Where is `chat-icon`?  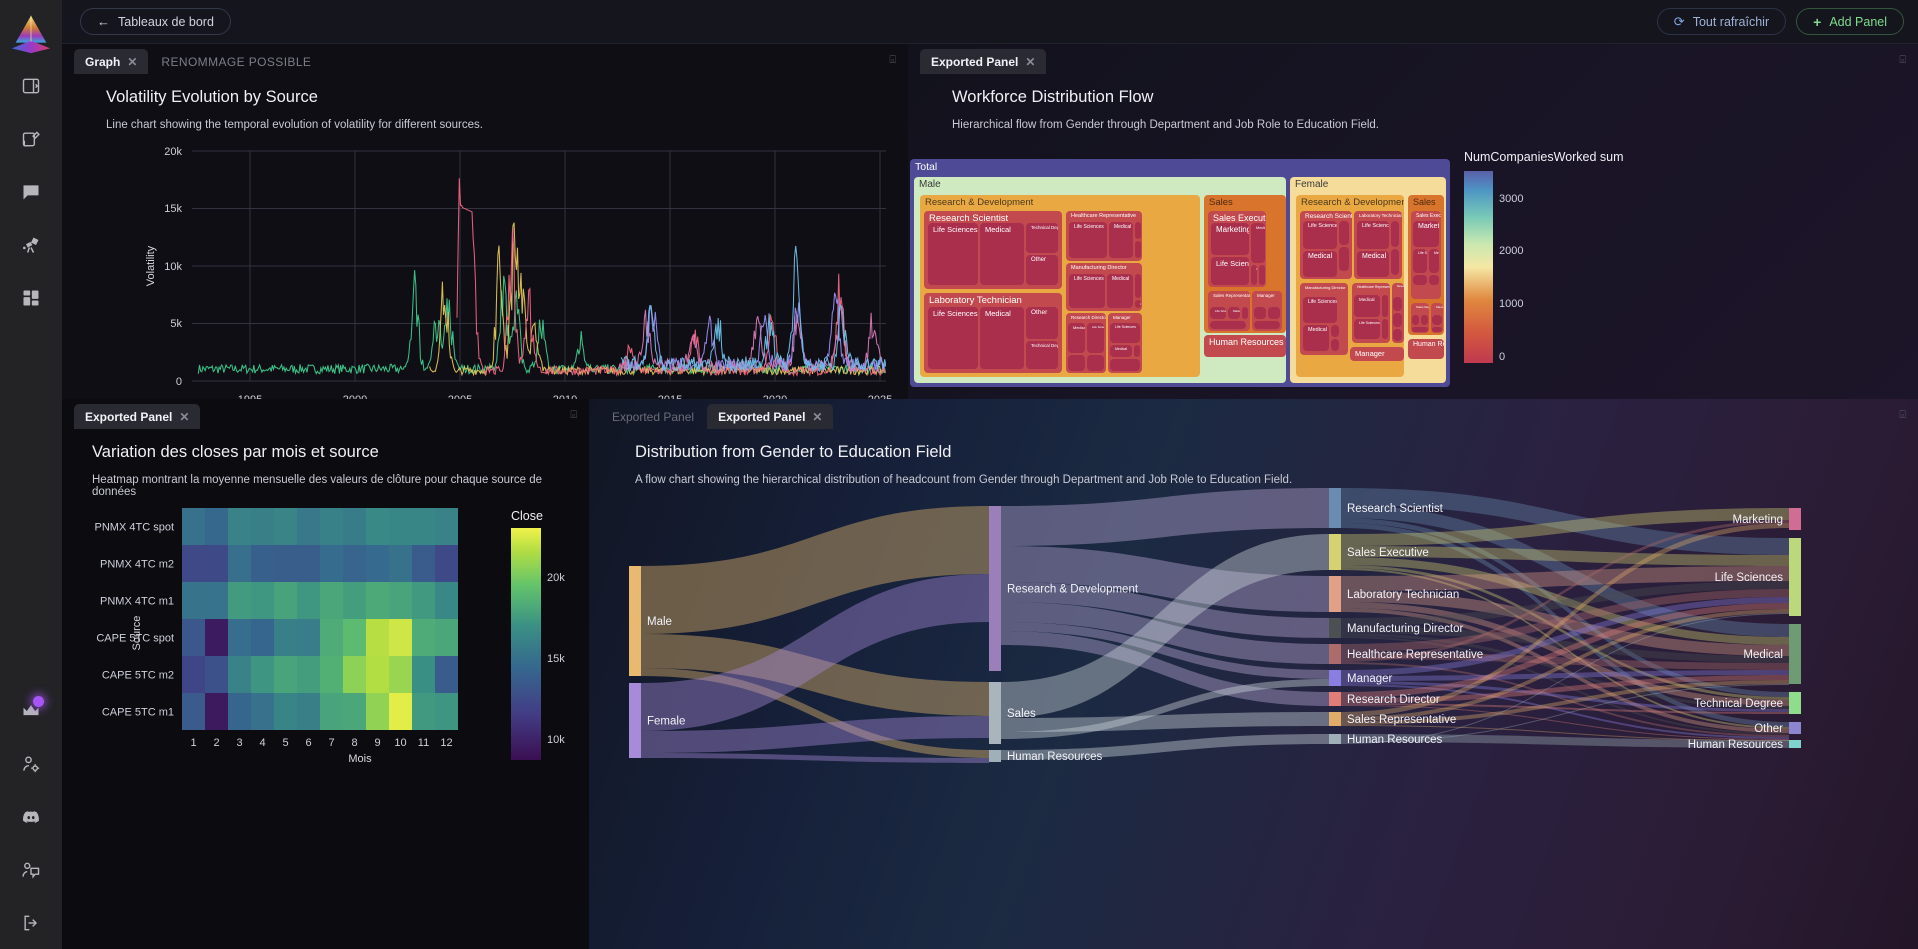
chat-icon is located at coordinates (31, 192).